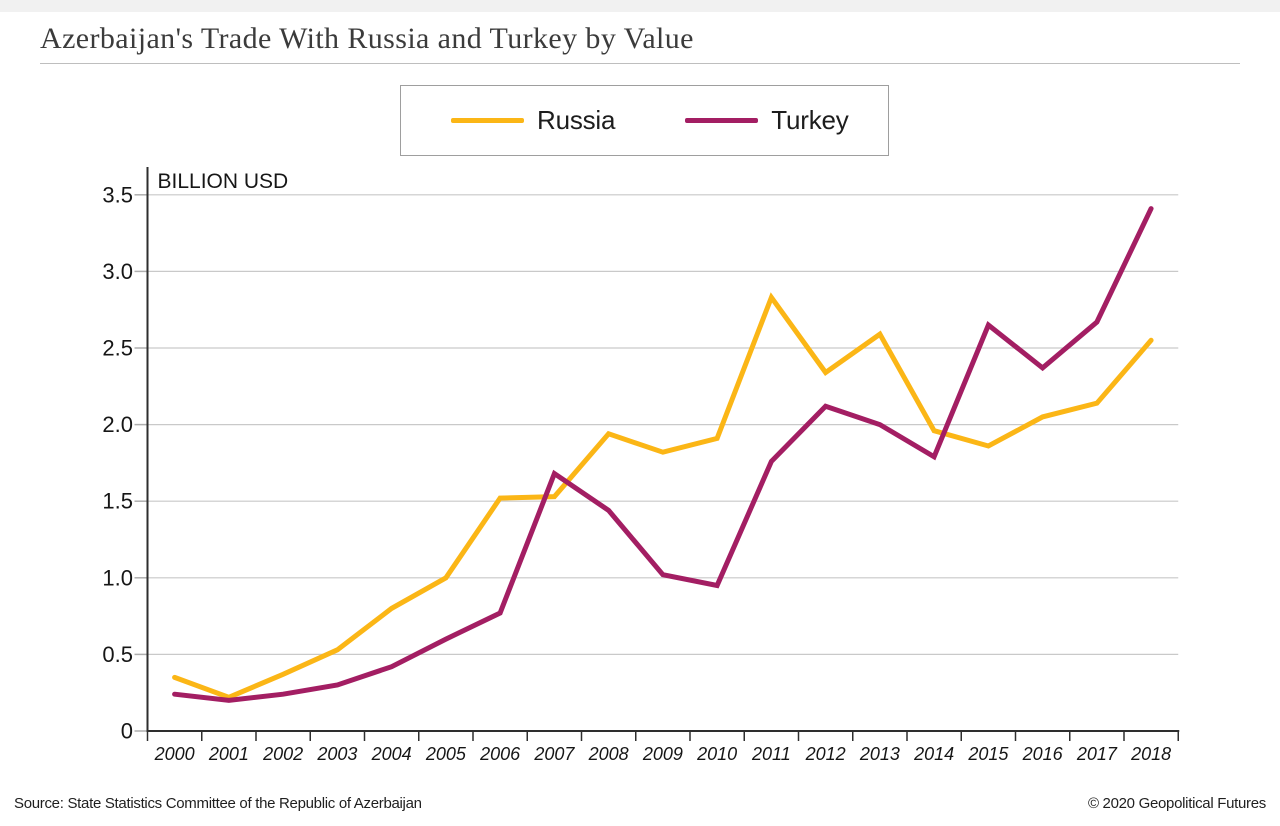 This screenshot has height=826, width=1280. Describe the element at coordinates (117, 194) in the screenshot. I see `y-tick-label: 3.5` at that location.